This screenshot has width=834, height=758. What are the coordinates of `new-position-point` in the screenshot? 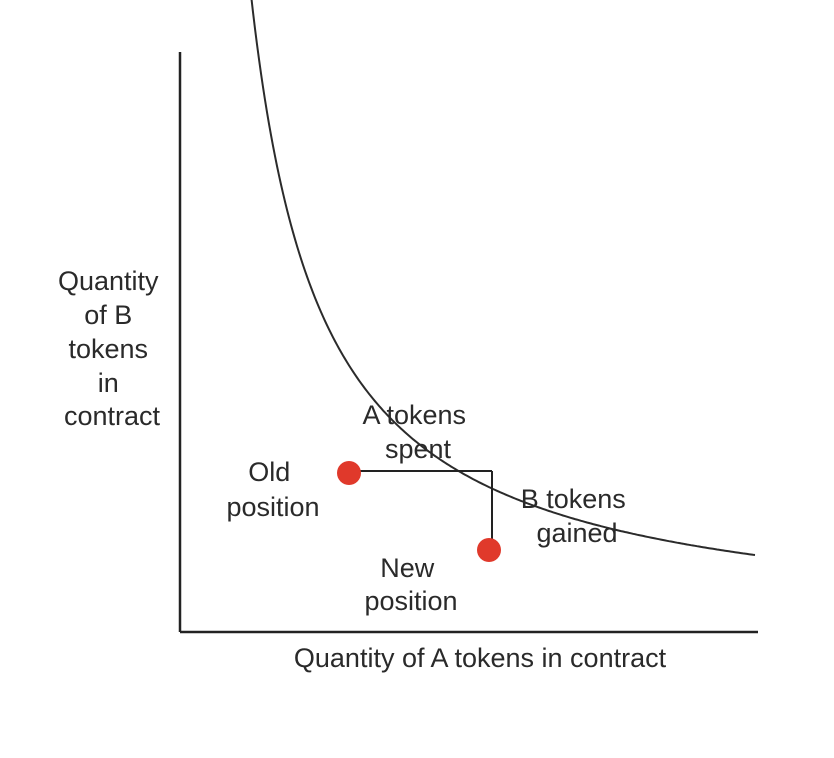 It's located at (489, 550).